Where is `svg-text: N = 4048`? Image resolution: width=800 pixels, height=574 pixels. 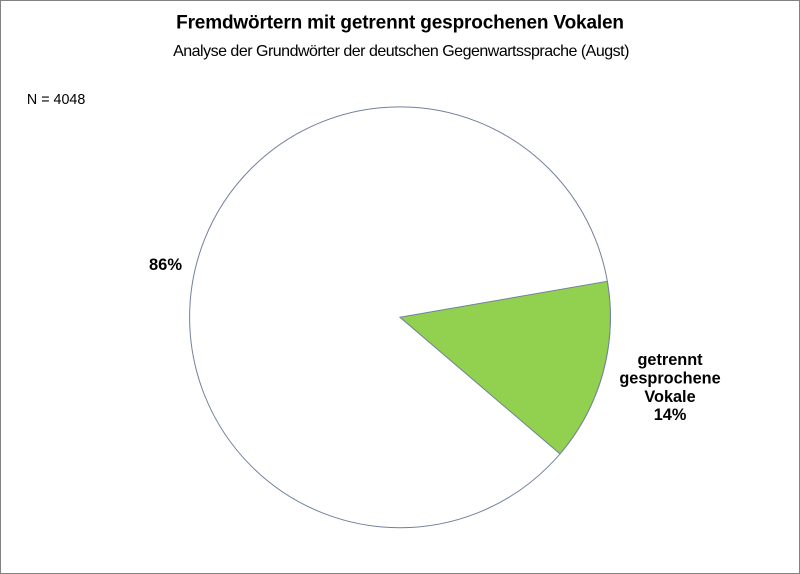 svg-text: N = 4048 is located at coordinates (56, 100).